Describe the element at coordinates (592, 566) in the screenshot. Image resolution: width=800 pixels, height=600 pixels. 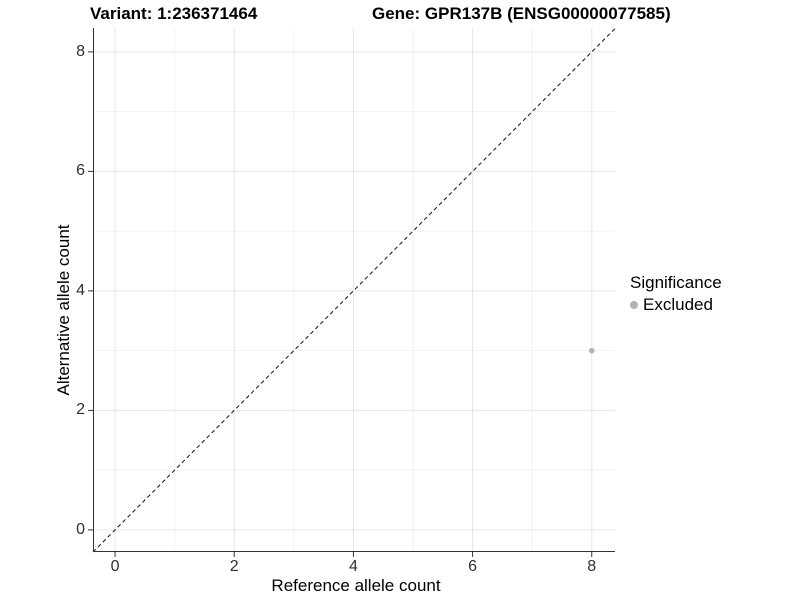
I see `x-tick-label: 8` at that location.